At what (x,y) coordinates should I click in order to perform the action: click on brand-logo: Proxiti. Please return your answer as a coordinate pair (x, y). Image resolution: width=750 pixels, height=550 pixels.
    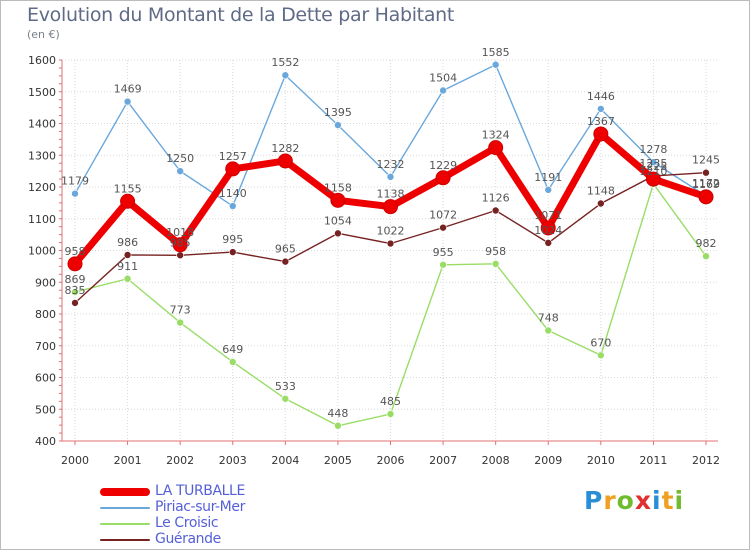
    Looking at the image, I should click on (634, 500).